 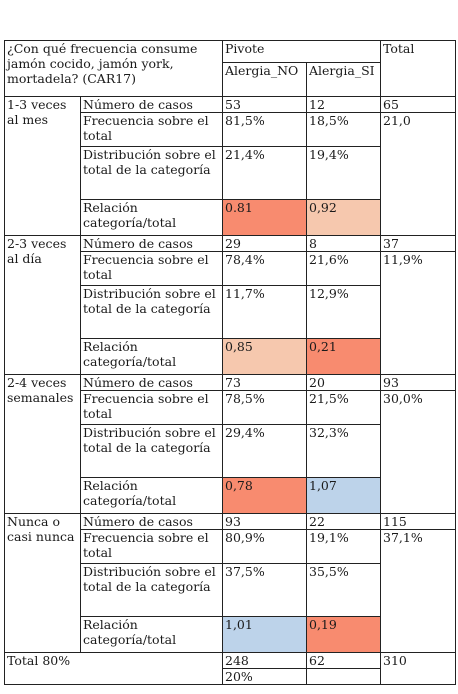 I want to click on cell-rel-si: 0,19, so click(x=343, y=634).